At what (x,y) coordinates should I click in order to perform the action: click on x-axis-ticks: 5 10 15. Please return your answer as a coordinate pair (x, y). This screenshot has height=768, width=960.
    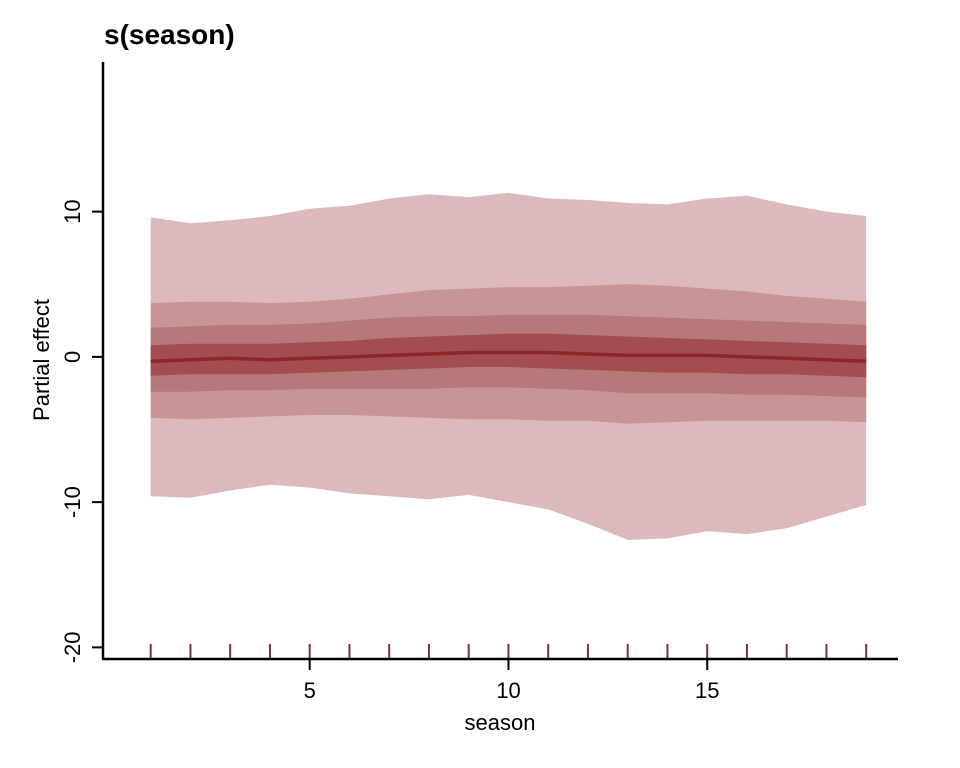
    Looking at the image, I should click on (511, 681).